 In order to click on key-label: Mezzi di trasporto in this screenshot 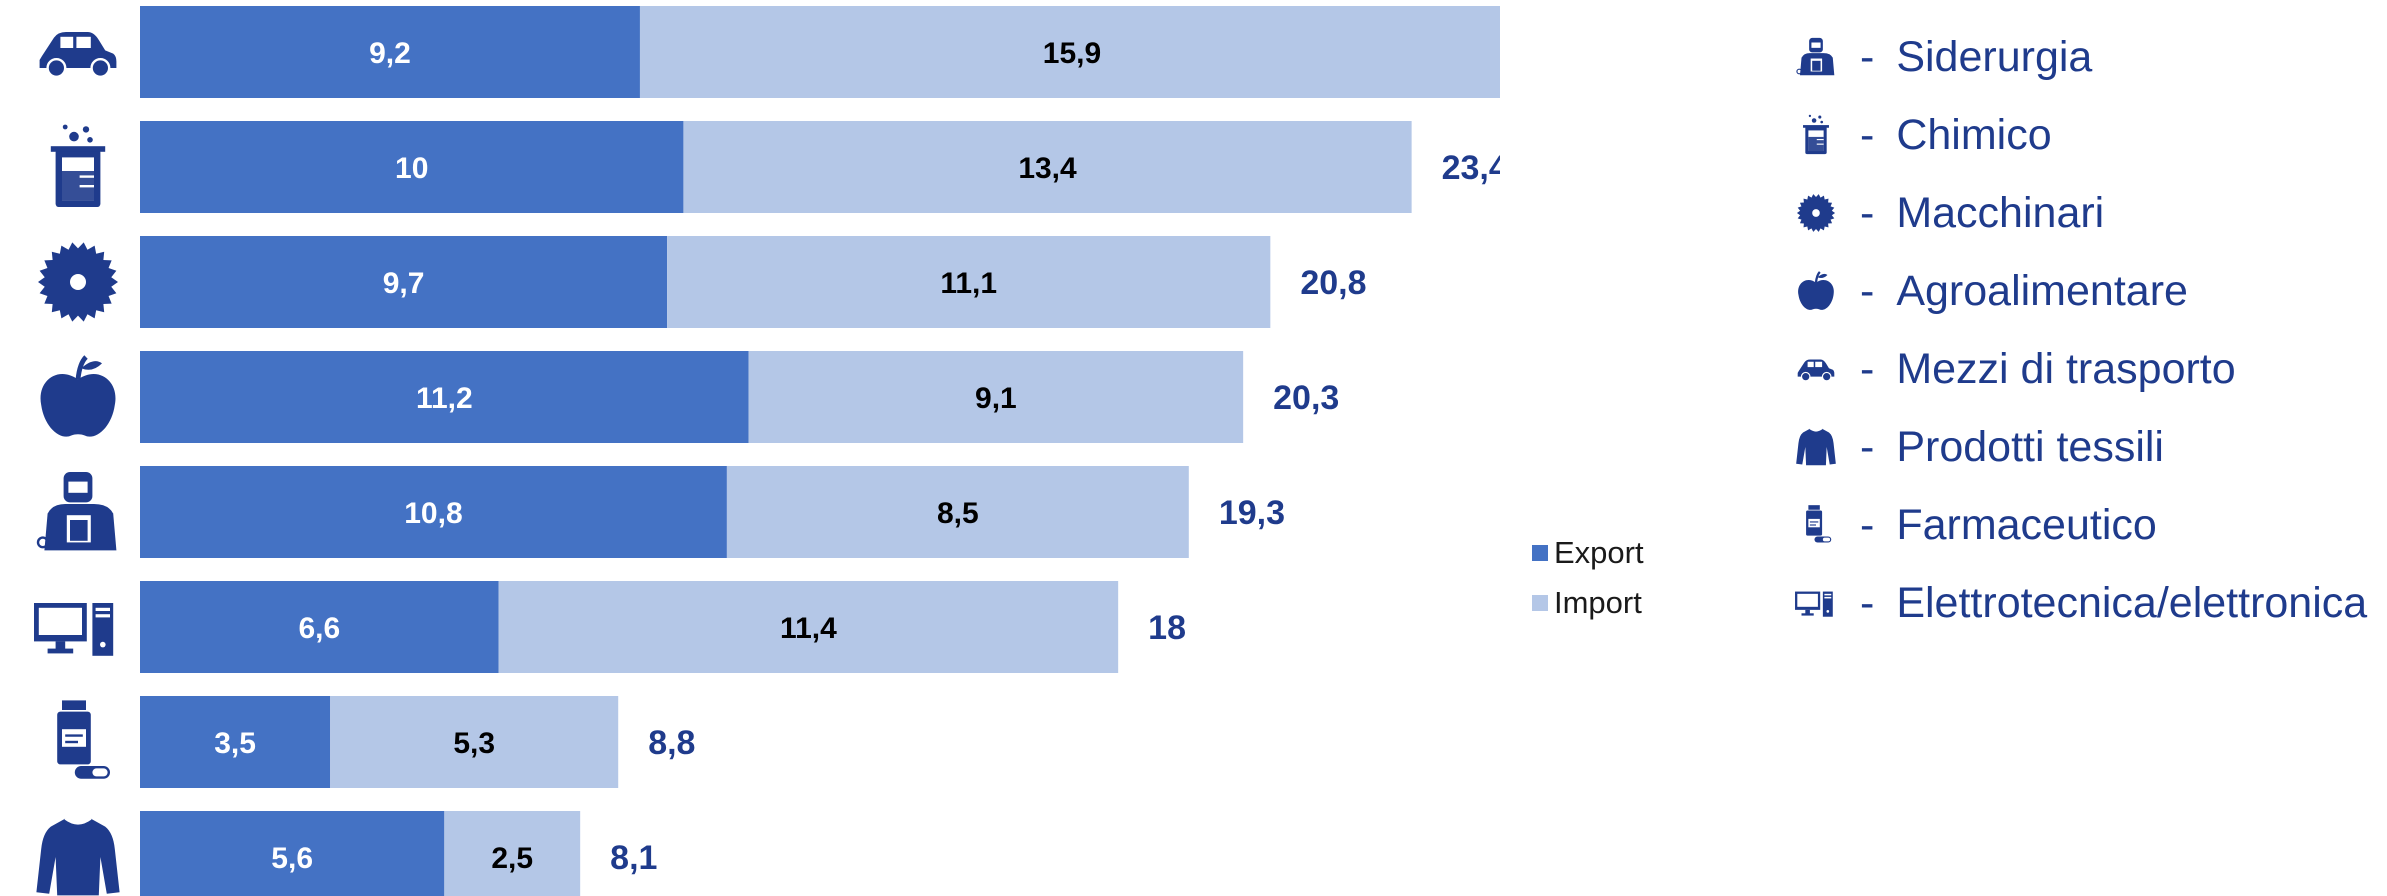, I will do `click(2066, 368)`.